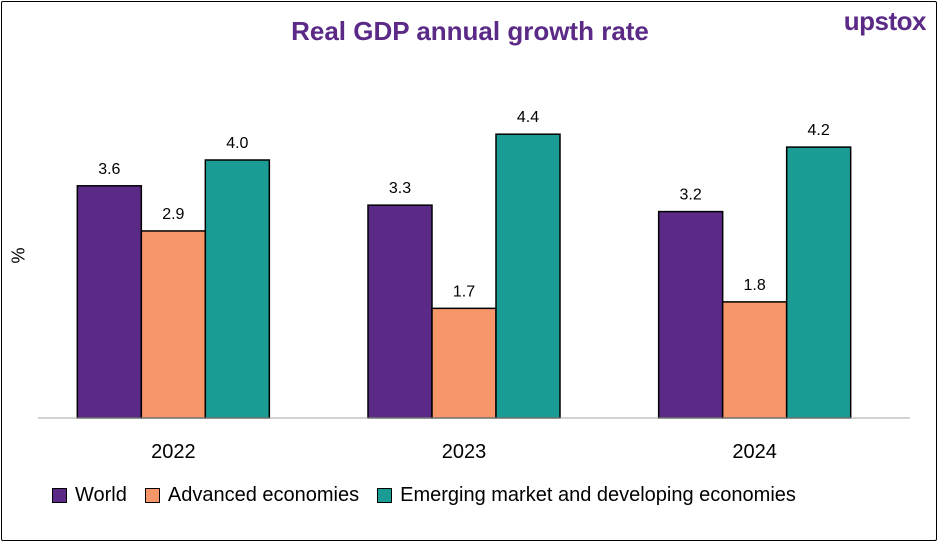 The width and height of the screenshot is (940, 544). Describe the element at coordinates (59, 495) in the screenshot. I see `legend-swatch-world` at that location.